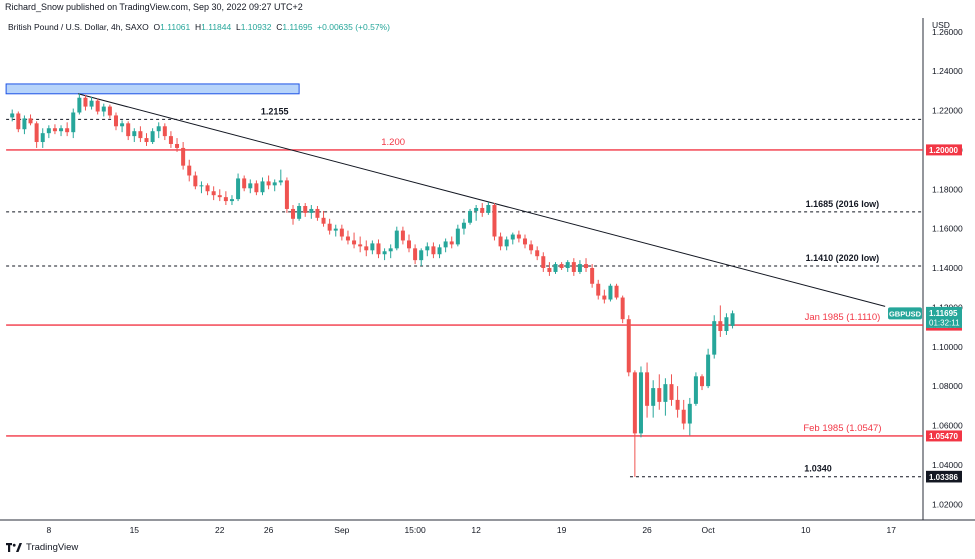  I want to click on axis-tag-4: 1.03386, so click(943, 477).